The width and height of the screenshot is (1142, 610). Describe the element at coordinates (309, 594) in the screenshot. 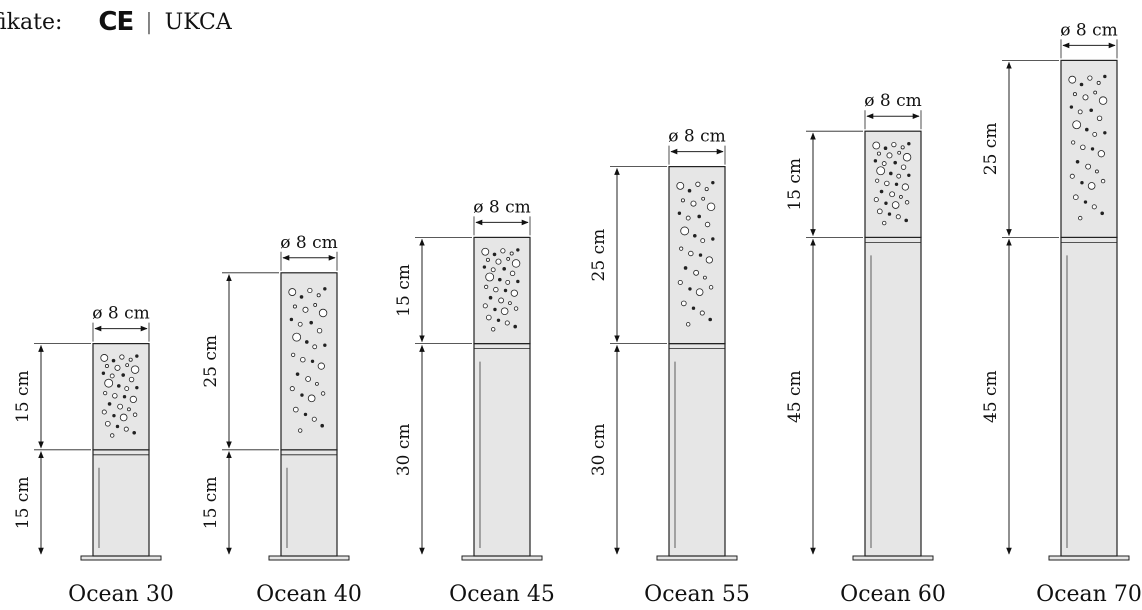

I see `product-name: Ocean 40` at that location.